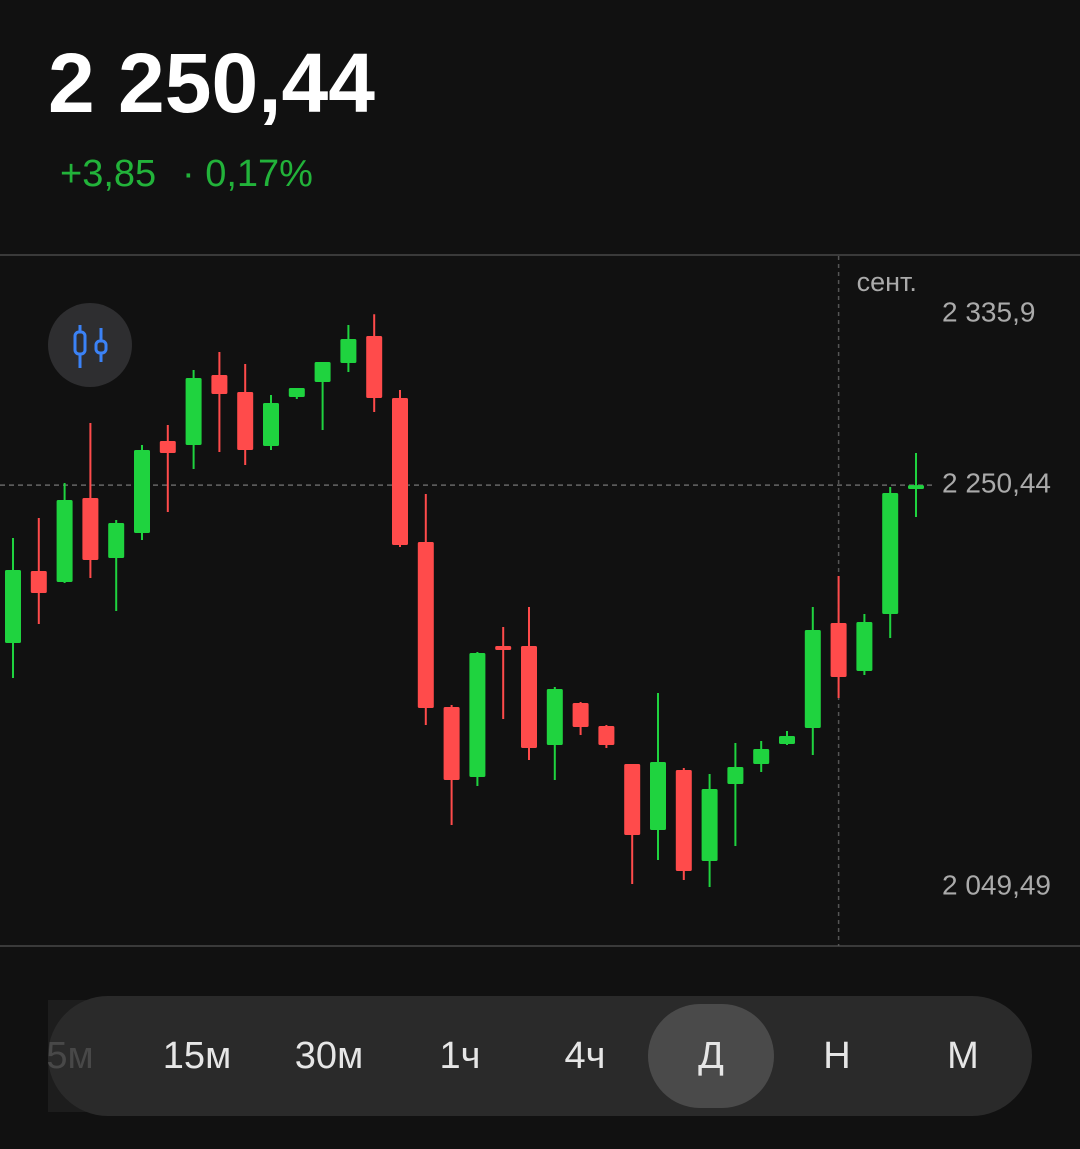  Describe the element at coordinates (963, 1056) in the screenshot. I see `timeframe-button: М` at that location.